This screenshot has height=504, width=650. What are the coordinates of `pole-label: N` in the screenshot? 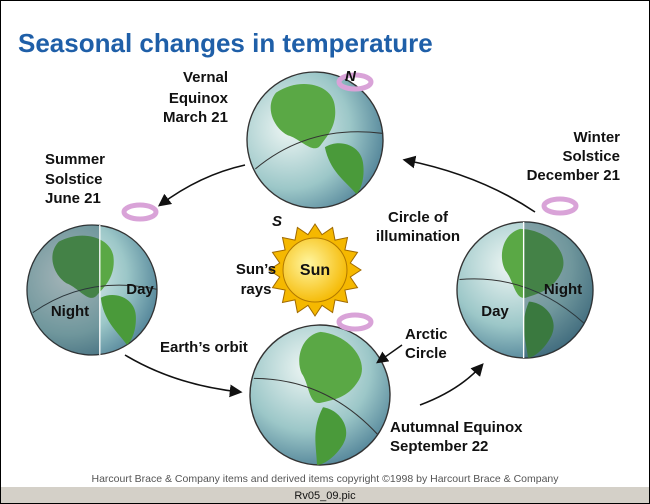 It's located at (351, 76).